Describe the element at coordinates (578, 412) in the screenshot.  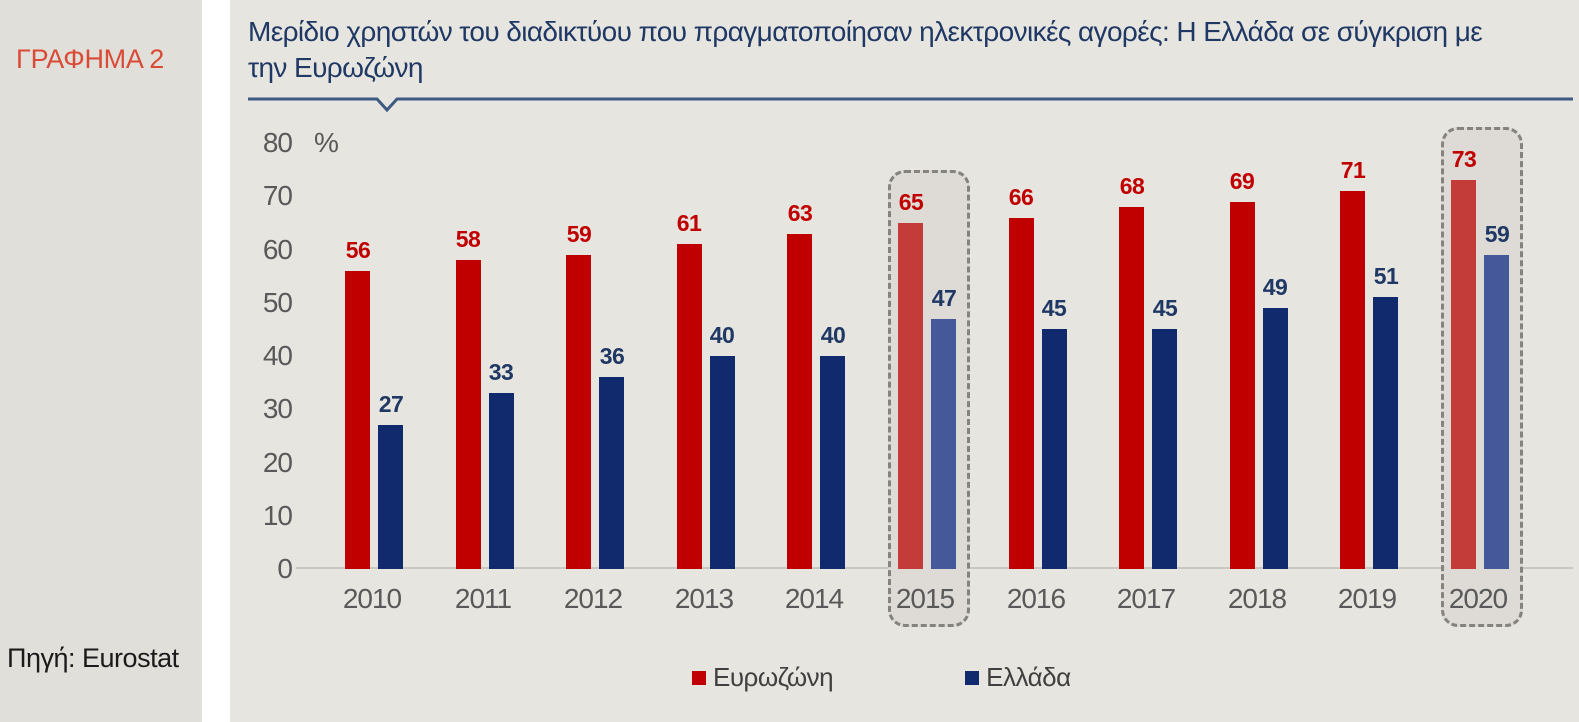
I see `bar-eurozone-2012` at that location.